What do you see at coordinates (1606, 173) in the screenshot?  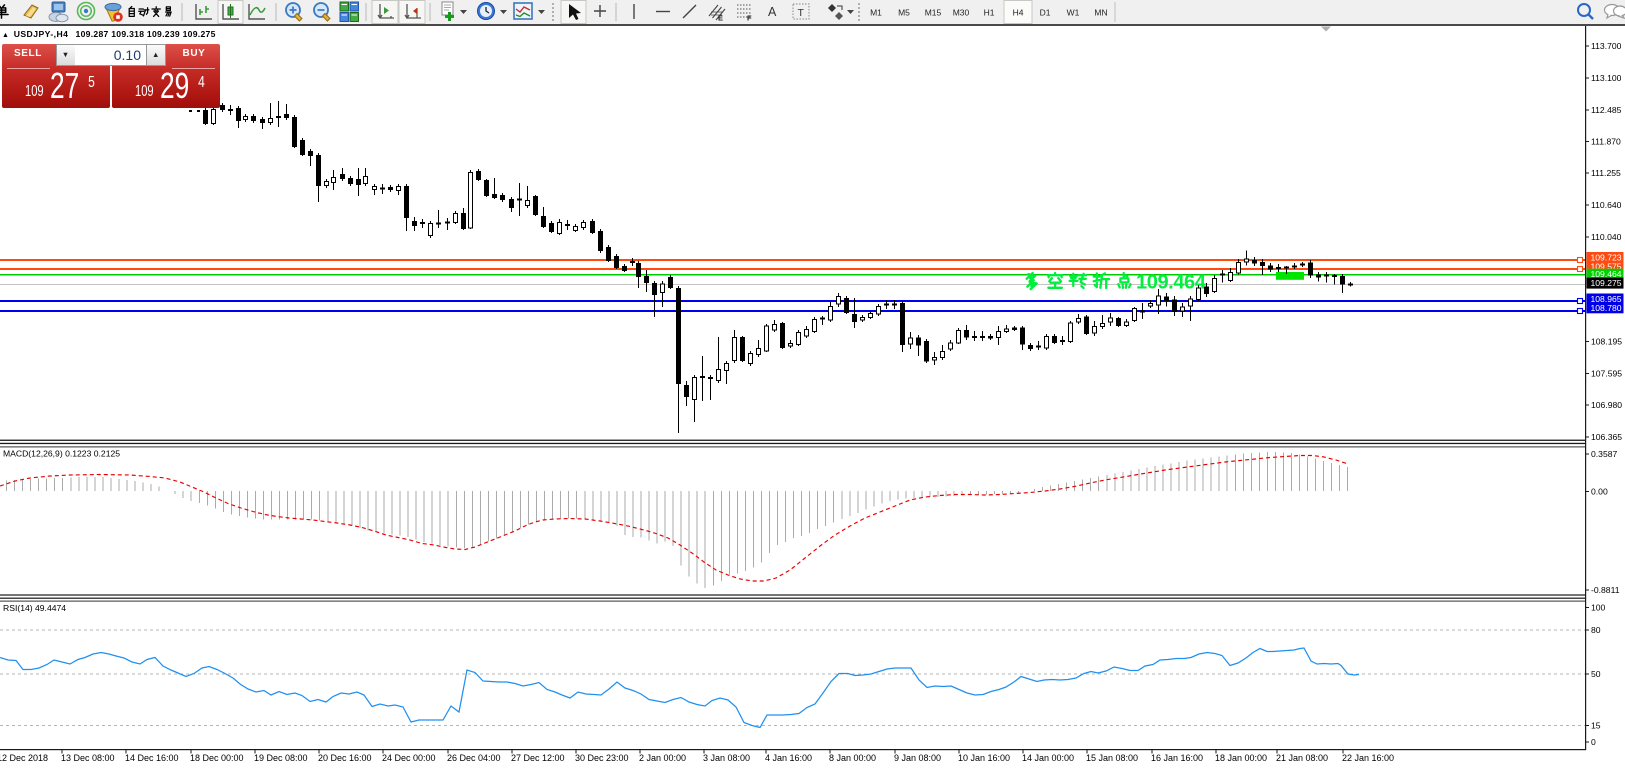 I see `svg-text: 111.255` at bounding box center [1606, 173].